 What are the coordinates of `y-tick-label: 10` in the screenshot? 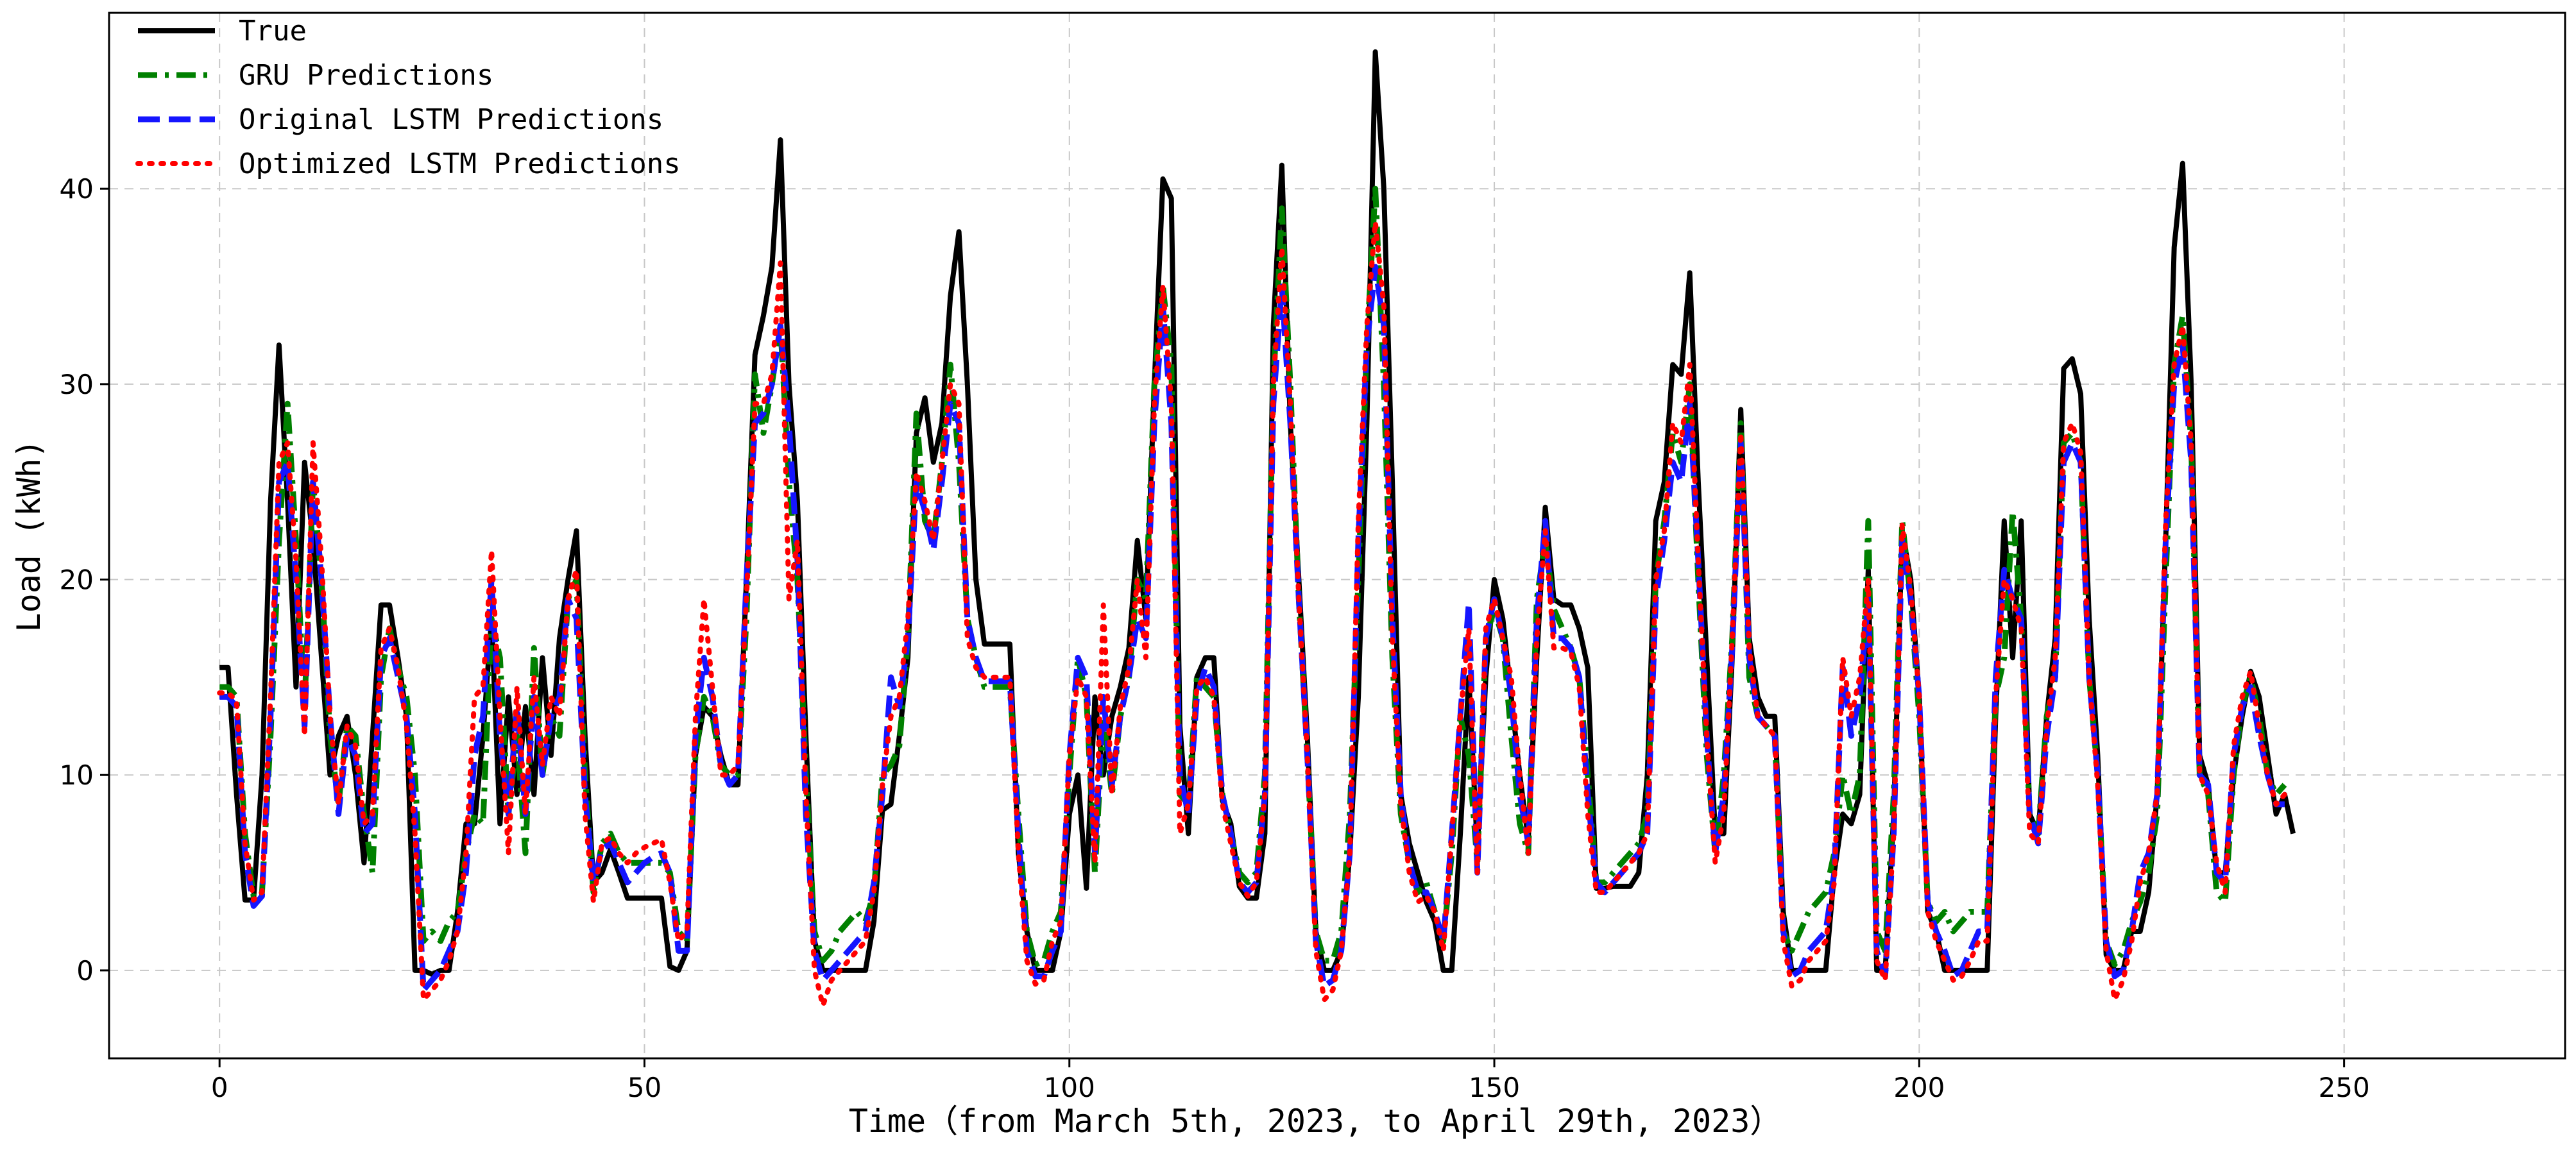 It's located at (77, 775).